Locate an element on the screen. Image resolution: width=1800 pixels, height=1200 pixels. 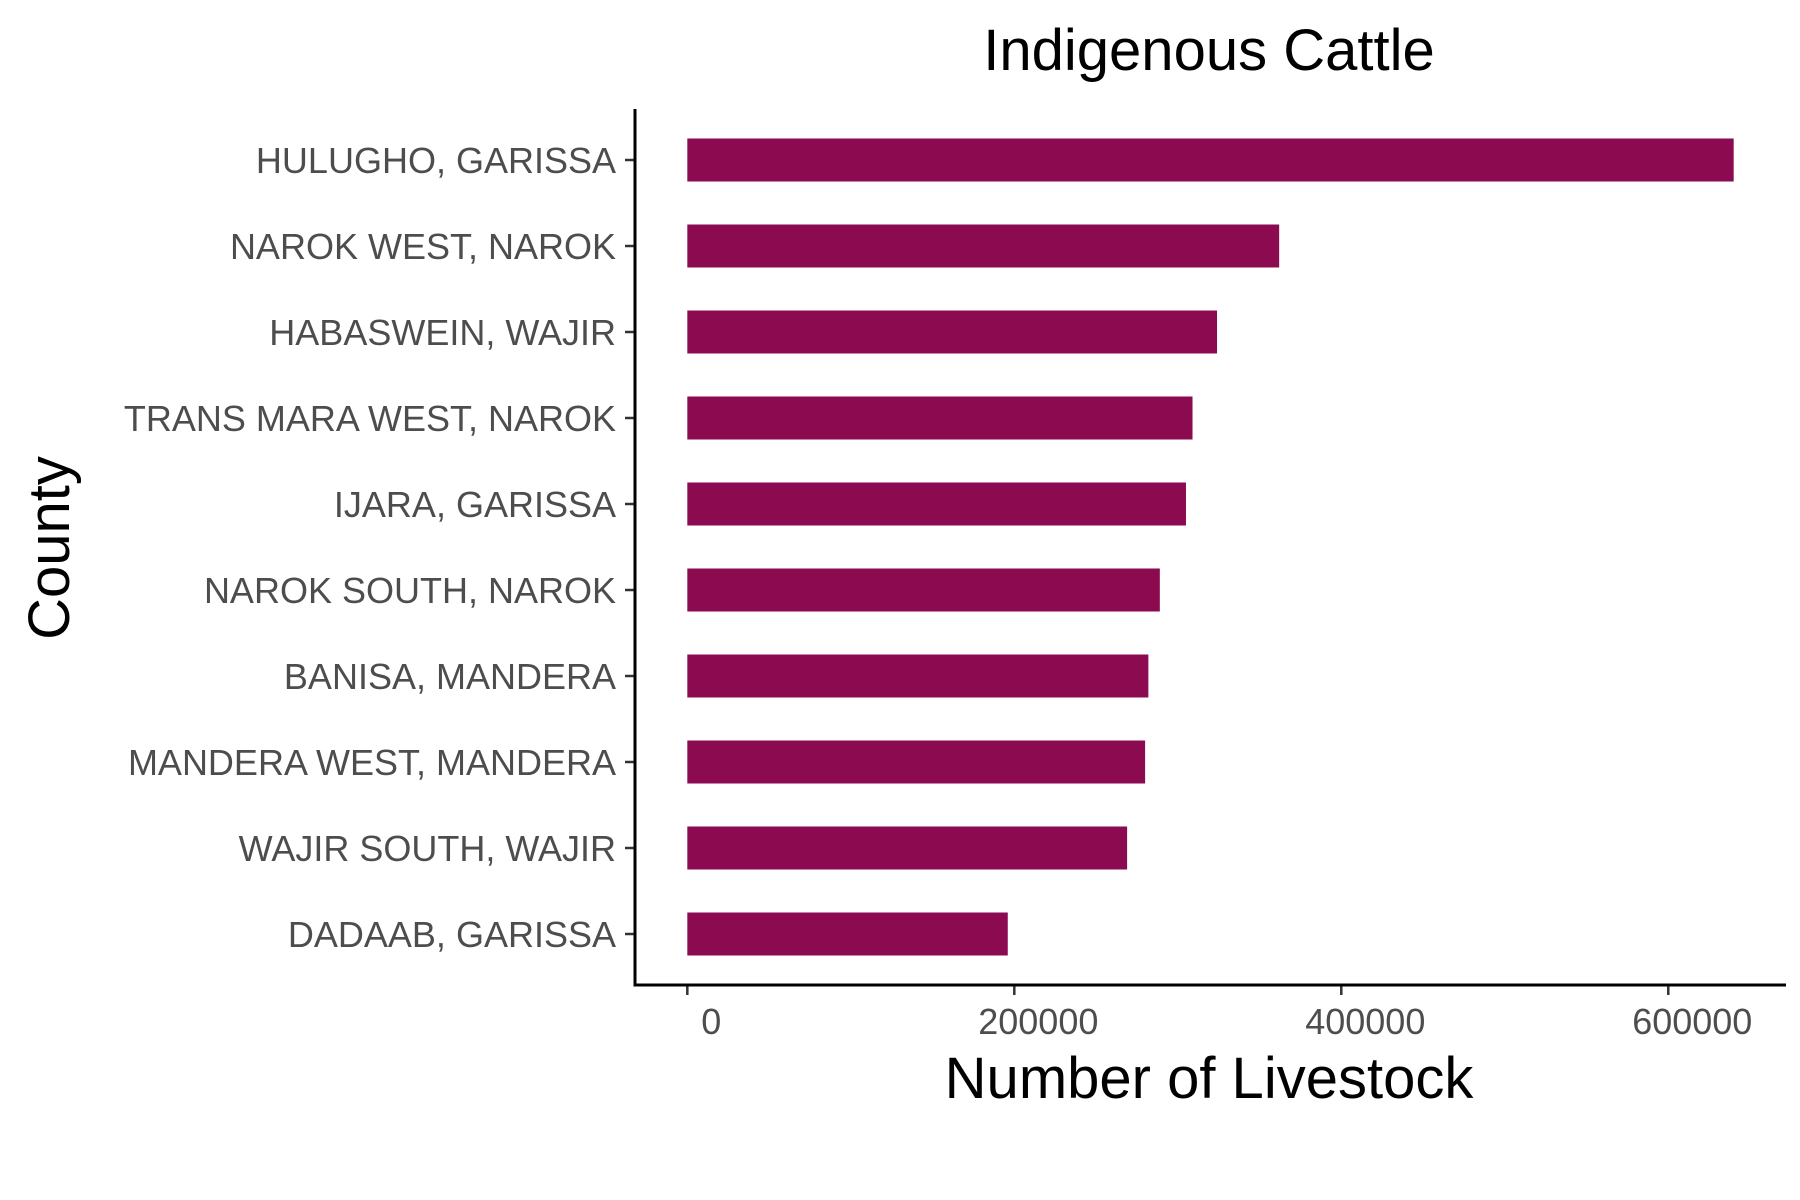
y-tick-label: TRANS MARA WEST, NAROK is located at coordinates (370, 418).